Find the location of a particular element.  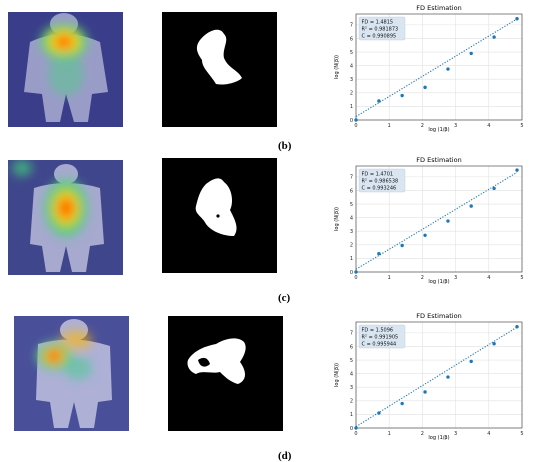

panel-label: (d) is located at coordinates (285, 456).